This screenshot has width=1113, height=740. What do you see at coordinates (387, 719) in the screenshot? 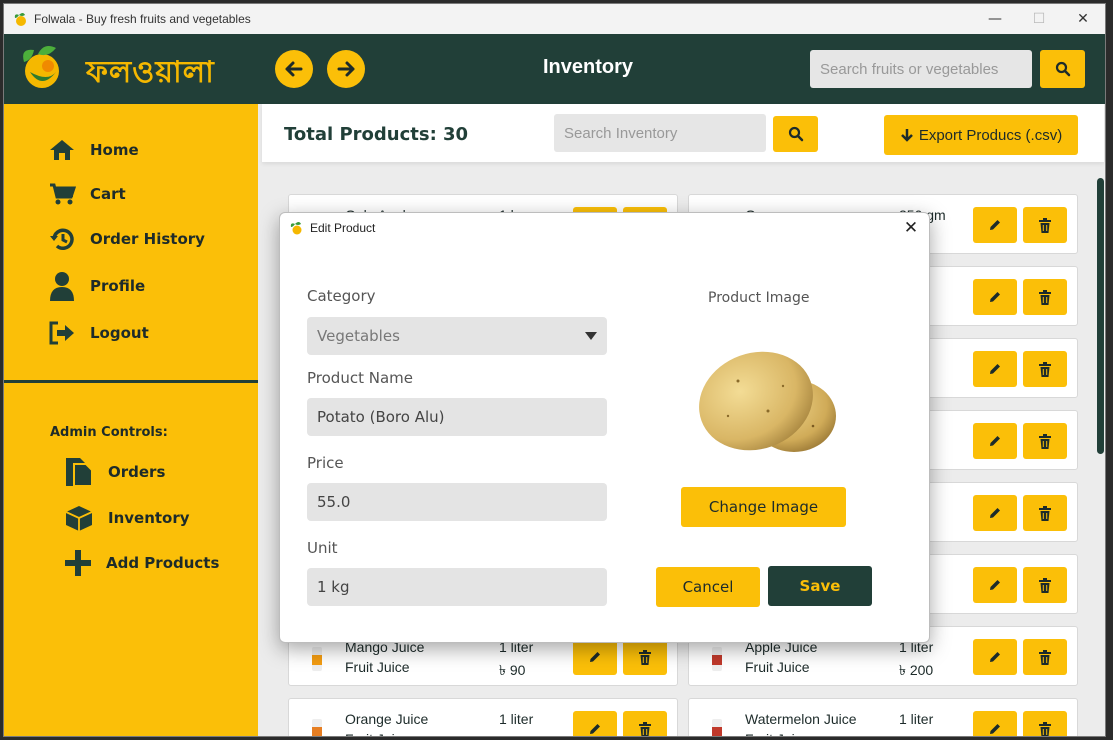
I see `product-name: Orange Juice` at bounding box center [387, 719].